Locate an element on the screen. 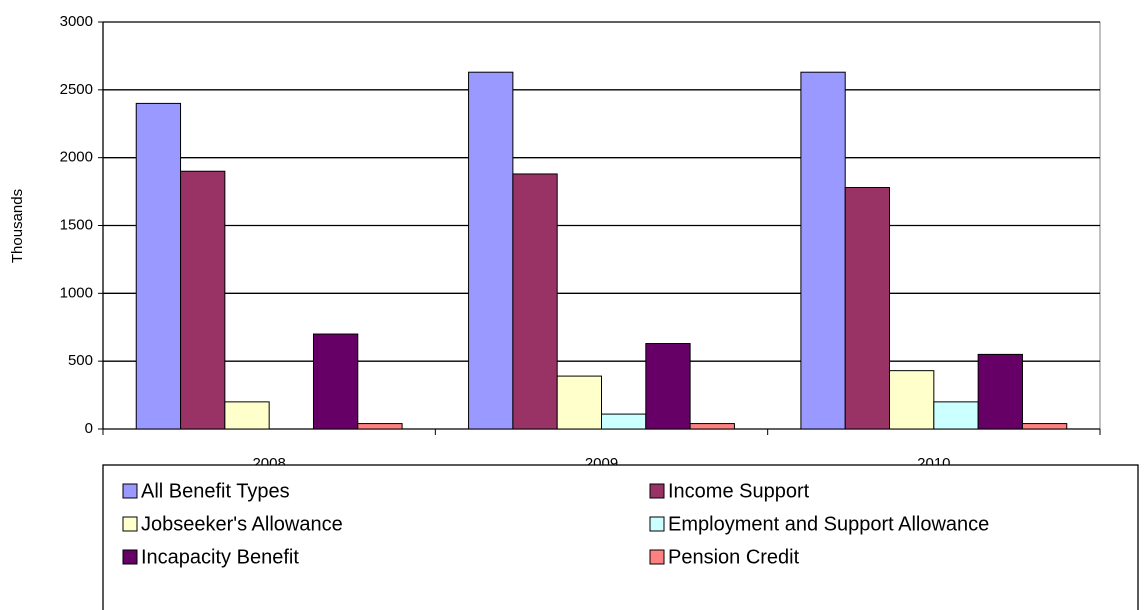  y-tick-label: 2000 is located at coordinates (76, 157).